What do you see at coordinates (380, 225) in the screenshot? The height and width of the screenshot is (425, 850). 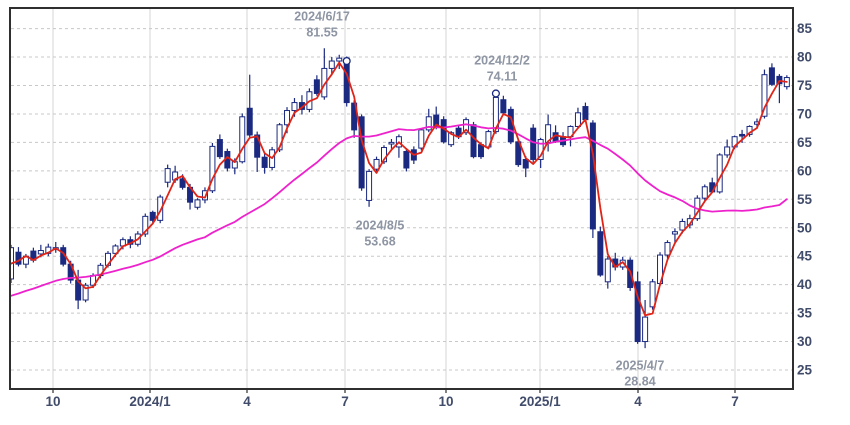 I see `annotation-date: 2024/8/5` at bounding box center [380, 225].